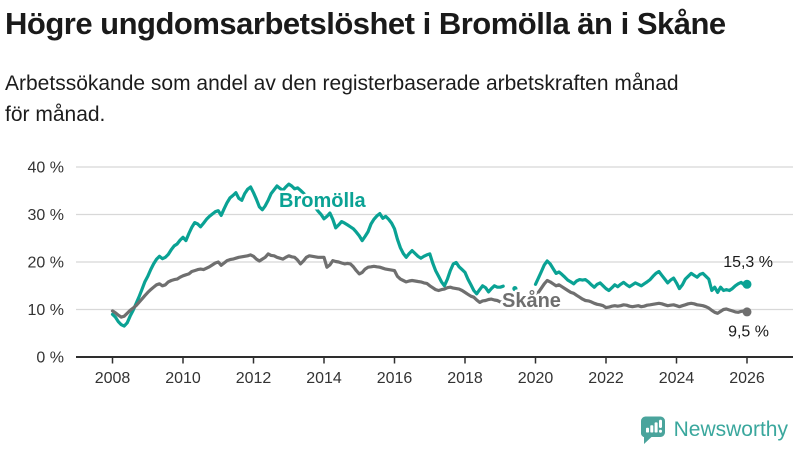  Describe the element at coordinates (395, 378) in the screenshot. I see `x-tick-label: 2016` at that location.